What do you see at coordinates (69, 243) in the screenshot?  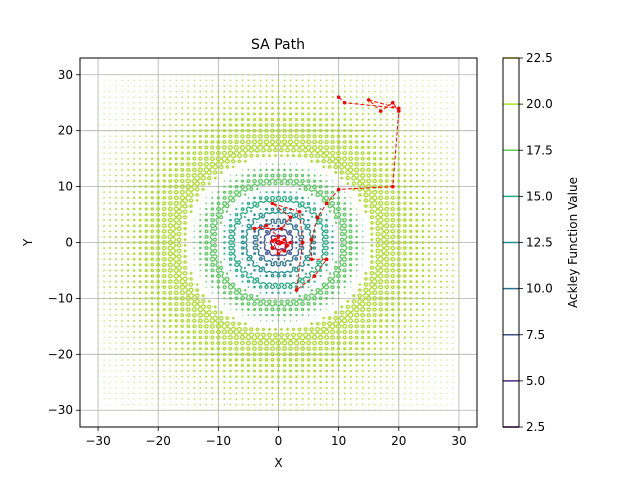 I see `y-tick-label: 0` at bounding box center [69, 243].